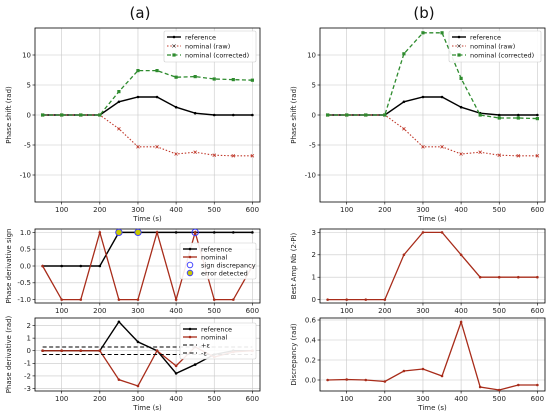 The image size is (550, 417). Describe the element at coordinates (27, 145) in the screenshot. I see `y-tick-label: -5` at that location.